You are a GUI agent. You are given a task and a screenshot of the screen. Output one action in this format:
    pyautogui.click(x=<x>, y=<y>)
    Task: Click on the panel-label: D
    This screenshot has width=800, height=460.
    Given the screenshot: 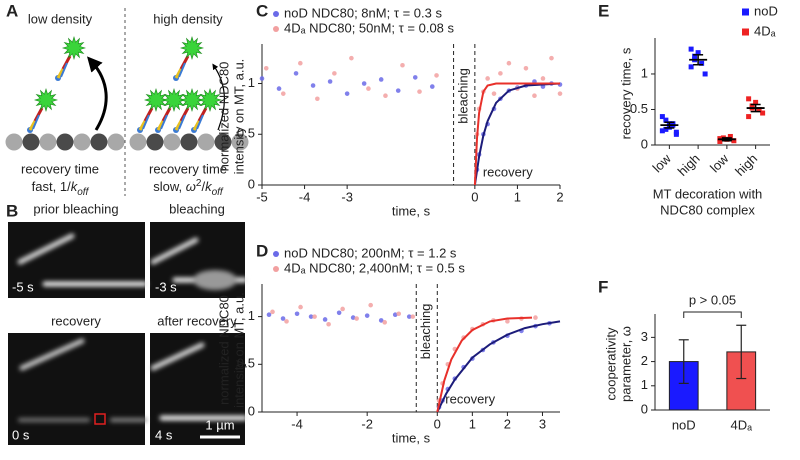 What is the action you would take?
    pyautogui.click(x=262, y=250)
    